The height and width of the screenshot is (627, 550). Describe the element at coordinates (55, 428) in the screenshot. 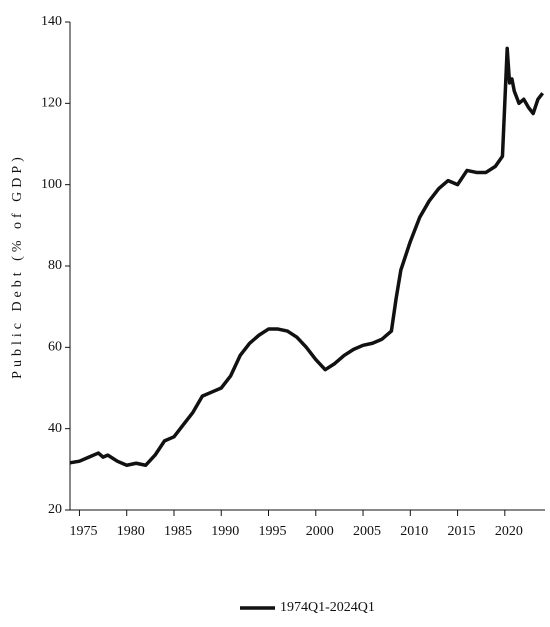

I see `y-tick-label: 40` at that location.